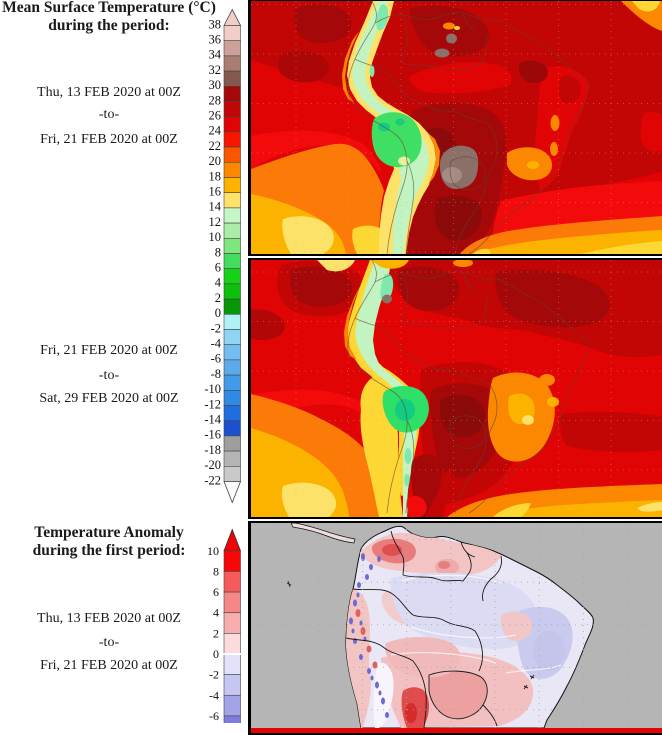 This screenshot has width=662, height=735. What do you see at coordinates (215, 116) in the screenshot?
I see `svg-text: 26` at bounding box center [215, 116].